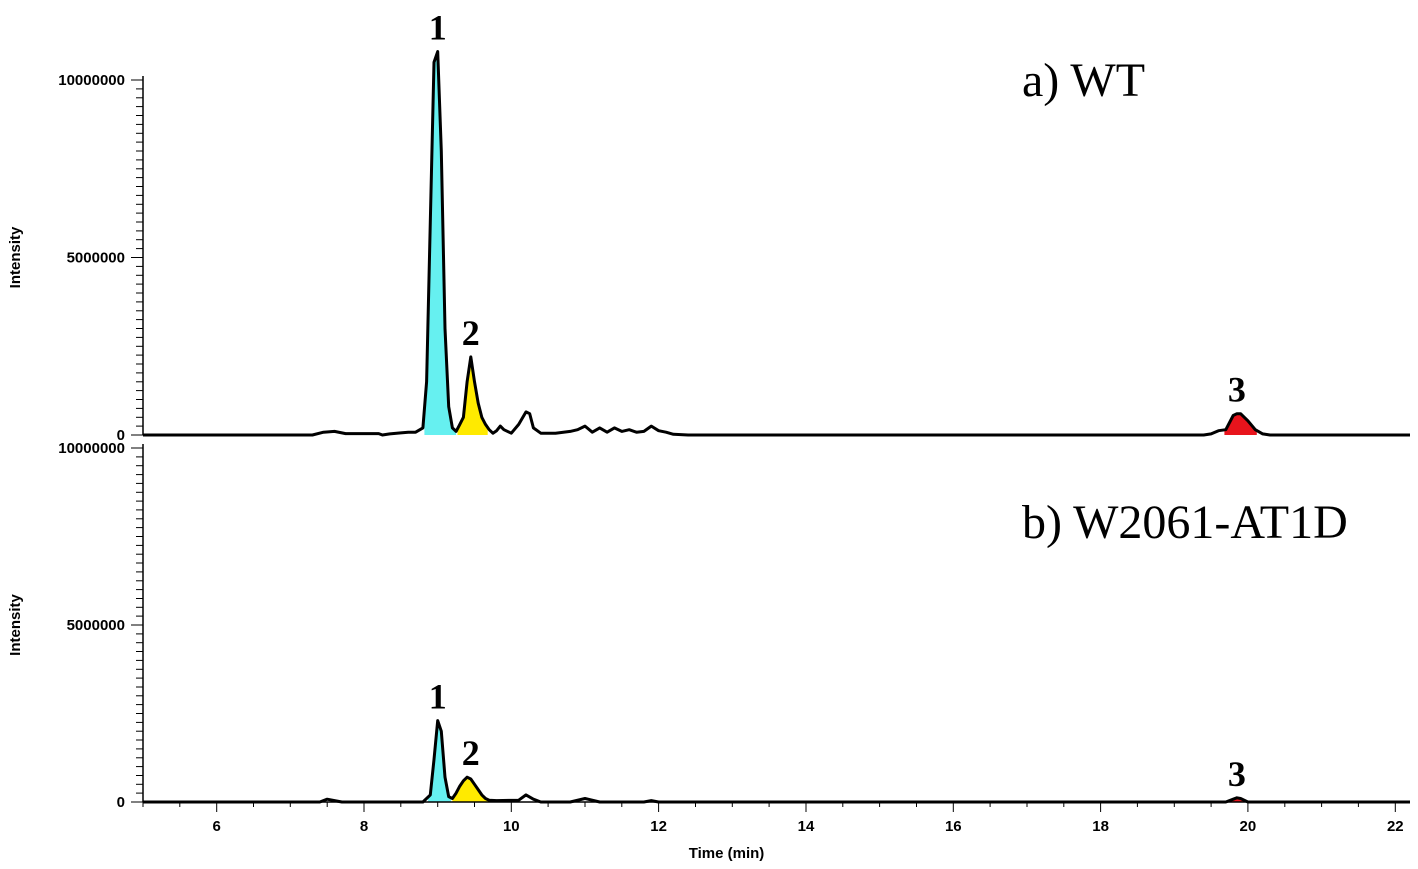 The height and width of the screenshot is (869, 1418). I want to click on x-tick-label: 14, so click(806, 826).